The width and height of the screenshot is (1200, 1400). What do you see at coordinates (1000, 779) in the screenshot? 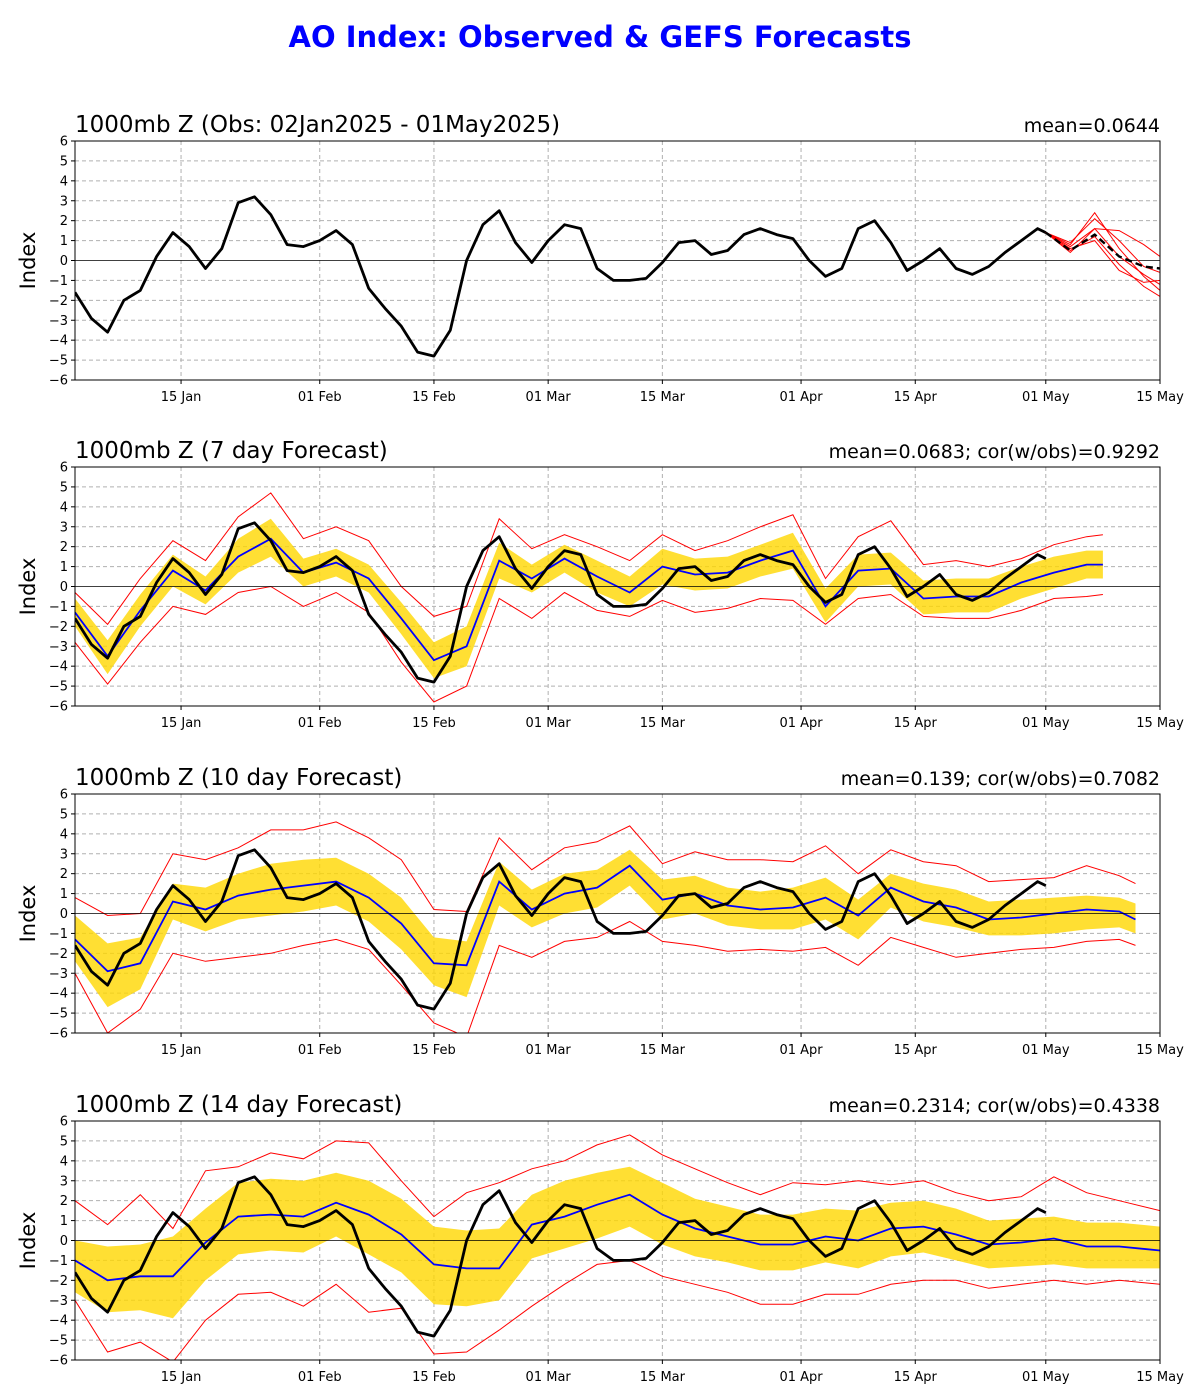
I see `panel-stats: mean=0.139; cor(w/obs)=0.7082` at bounding box center [1000, 779].